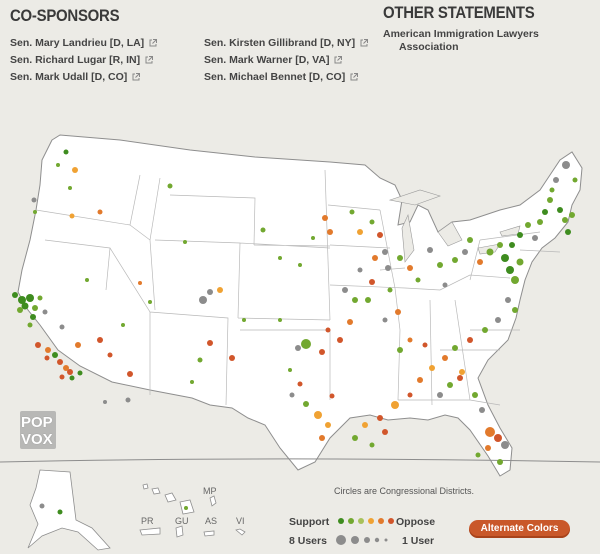 This screenshot has height=554, width=600. Describe the element at coordinates (75, 77) in the screenshot. I see `cosponsor-link-udall: Sen. Mark Udall [D, CO]` at that location.